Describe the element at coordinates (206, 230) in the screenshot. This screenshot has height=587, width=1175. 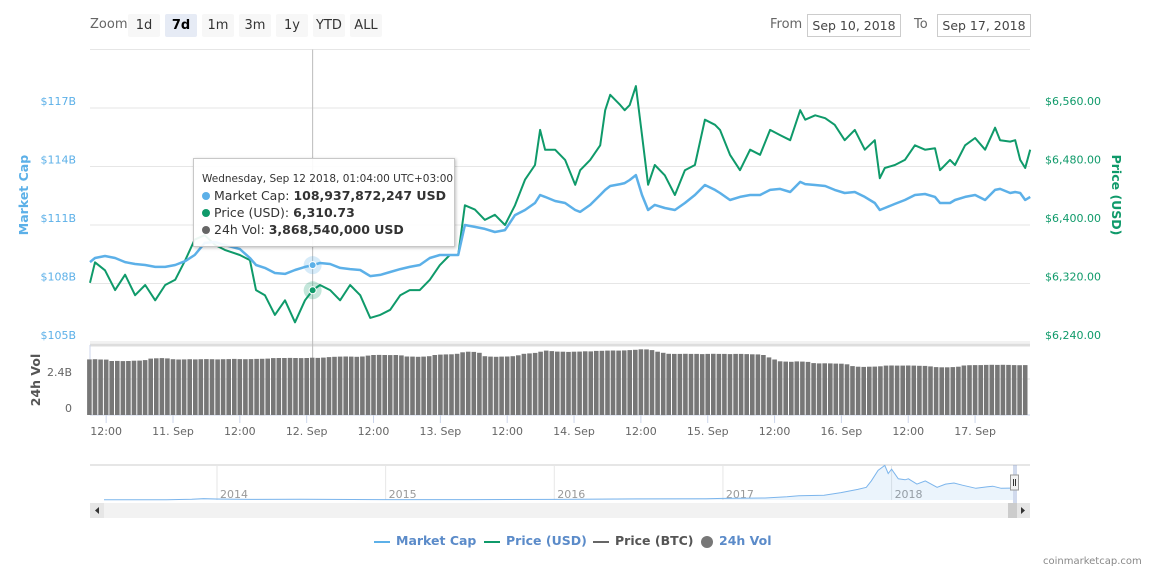
I see `volume-dot-icon` at that location.